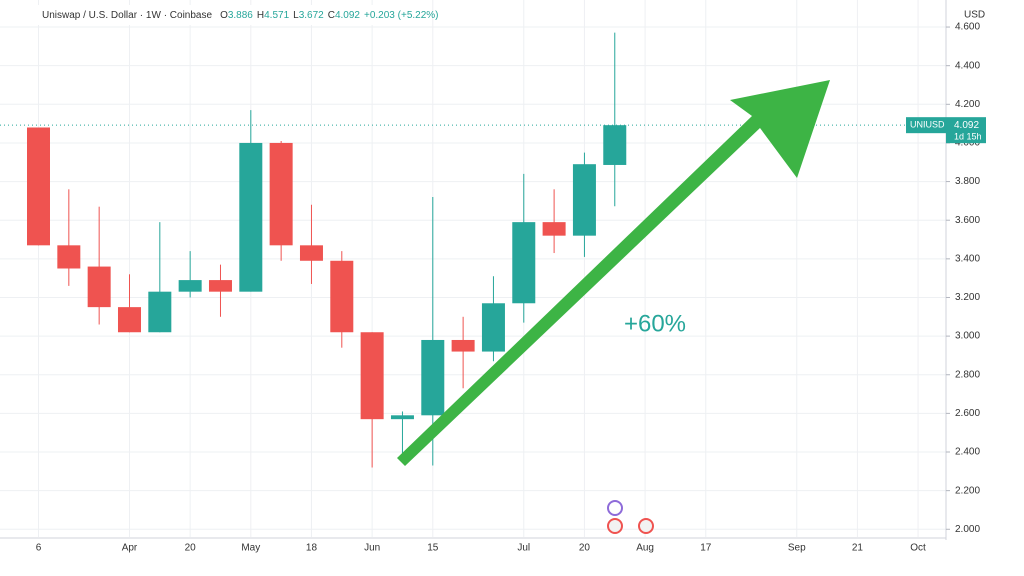  Describe the element at coordinates (858, 548) in the screenshot. I see `x-tick-label: 21` at that location.